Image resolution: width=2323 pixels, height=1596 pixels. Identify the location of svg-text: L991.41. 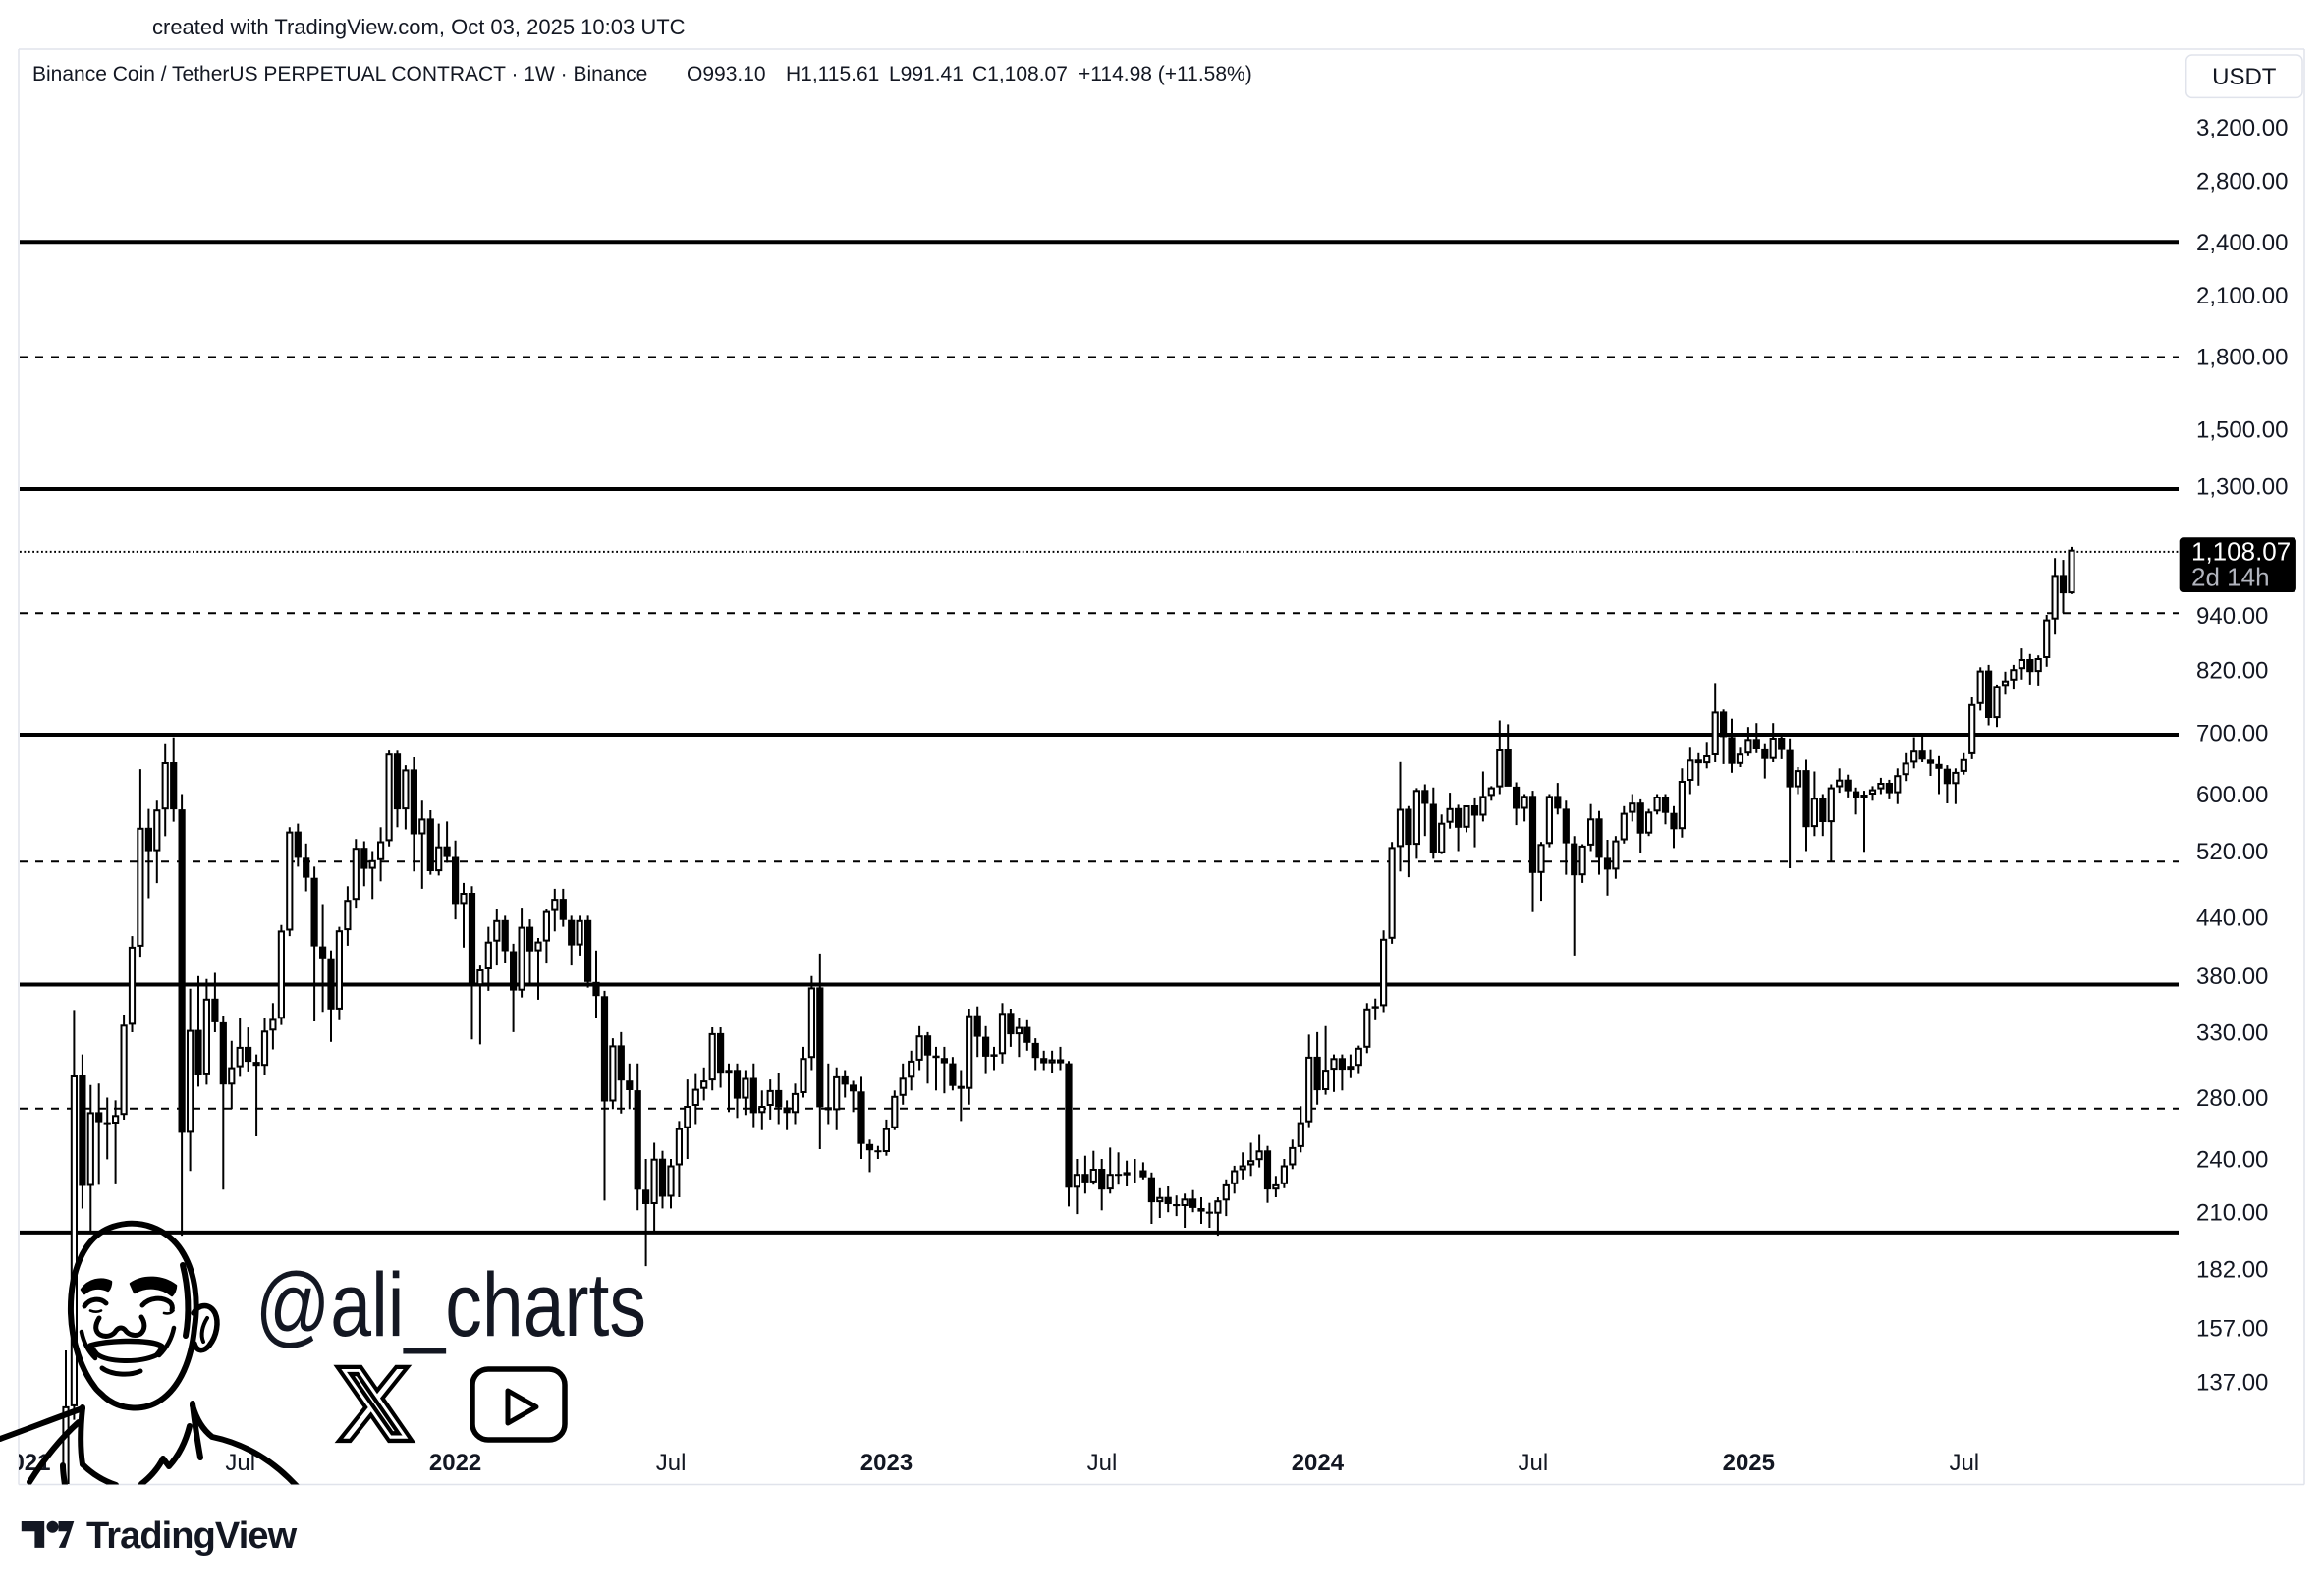
(926, 74).